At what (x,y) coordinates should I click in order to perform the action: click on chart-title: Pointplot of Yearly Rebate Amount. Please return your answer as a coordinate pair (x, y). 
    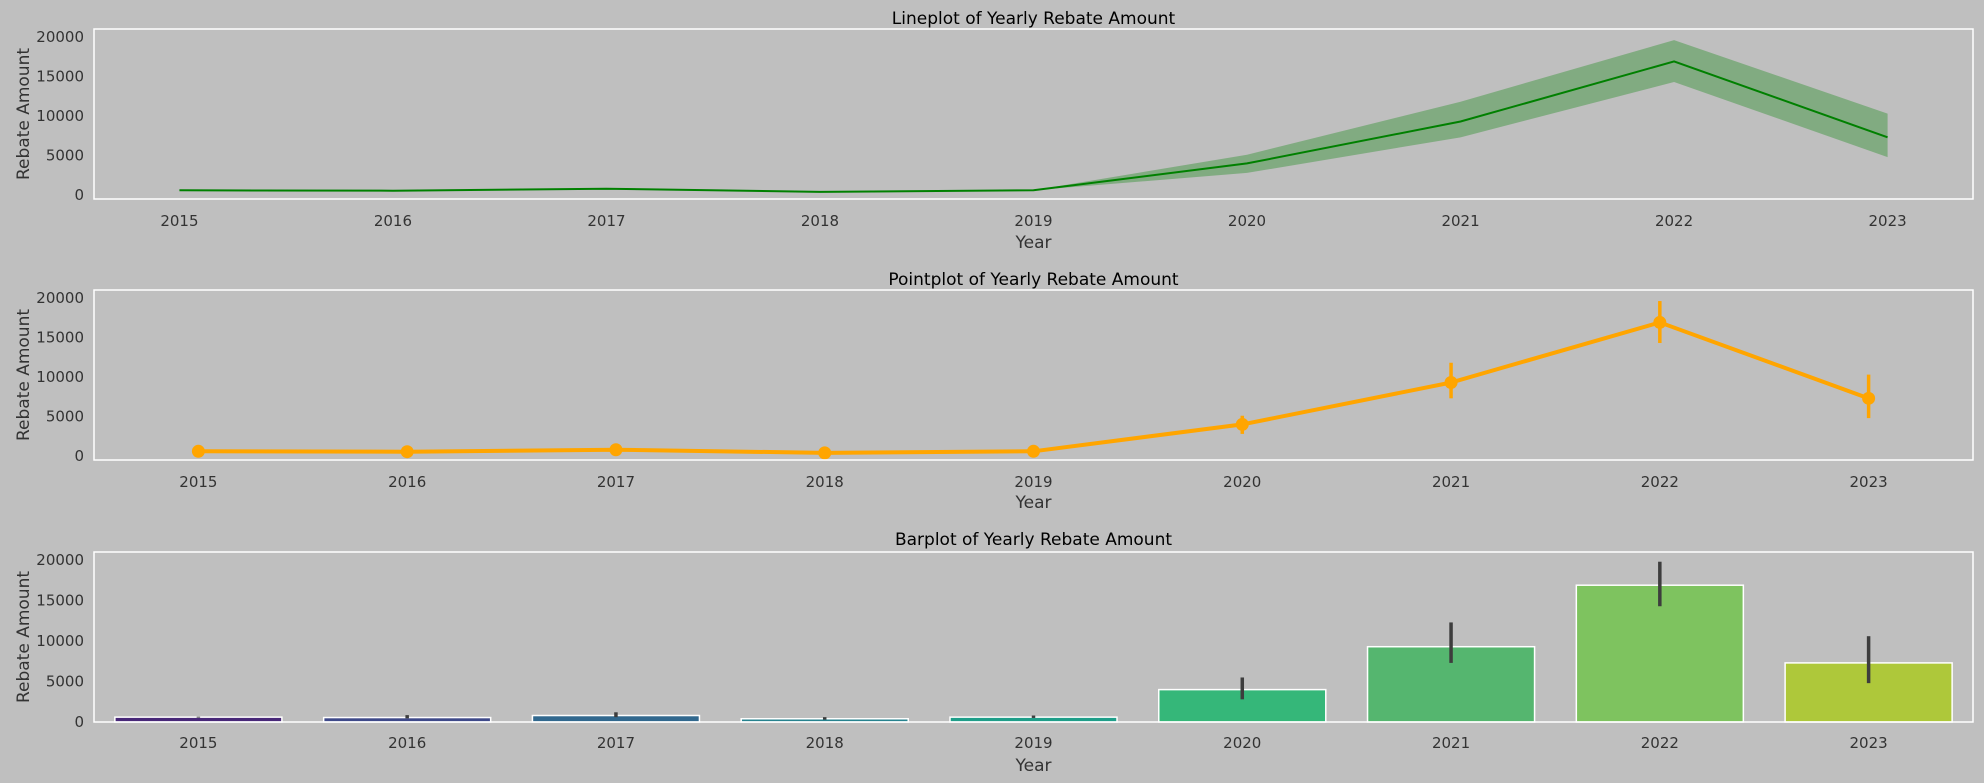
    Looking at the image, I should click on (1033, 280).